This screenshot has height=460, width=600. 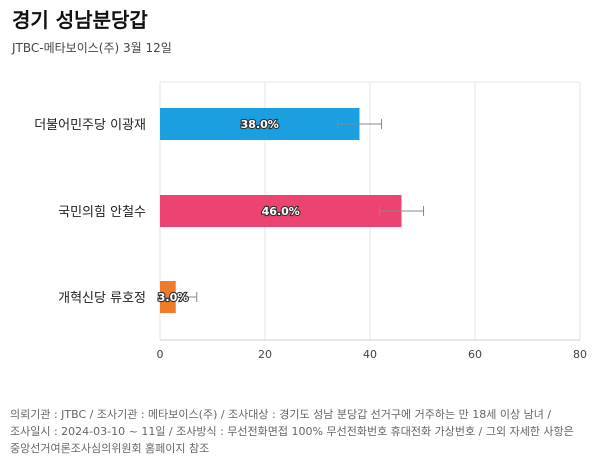 I want to click on footnote-line-3: 중앙선거여론조사심의위원회 홈페이지 참조, so click(x=110, y=448).